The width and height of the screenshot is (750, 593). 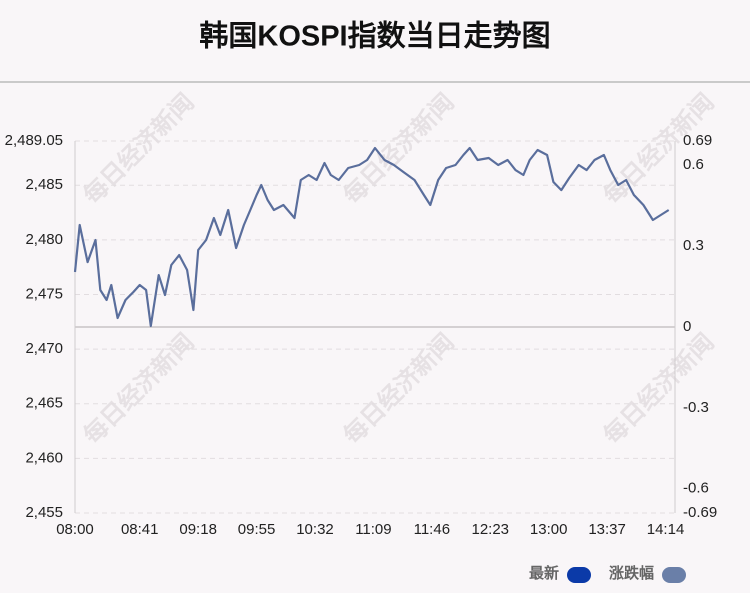 What do you see at coordinates (696, 488) in the screenshot?
I see `y2-tick-label: -0.6` at bounding box center [696, 488].